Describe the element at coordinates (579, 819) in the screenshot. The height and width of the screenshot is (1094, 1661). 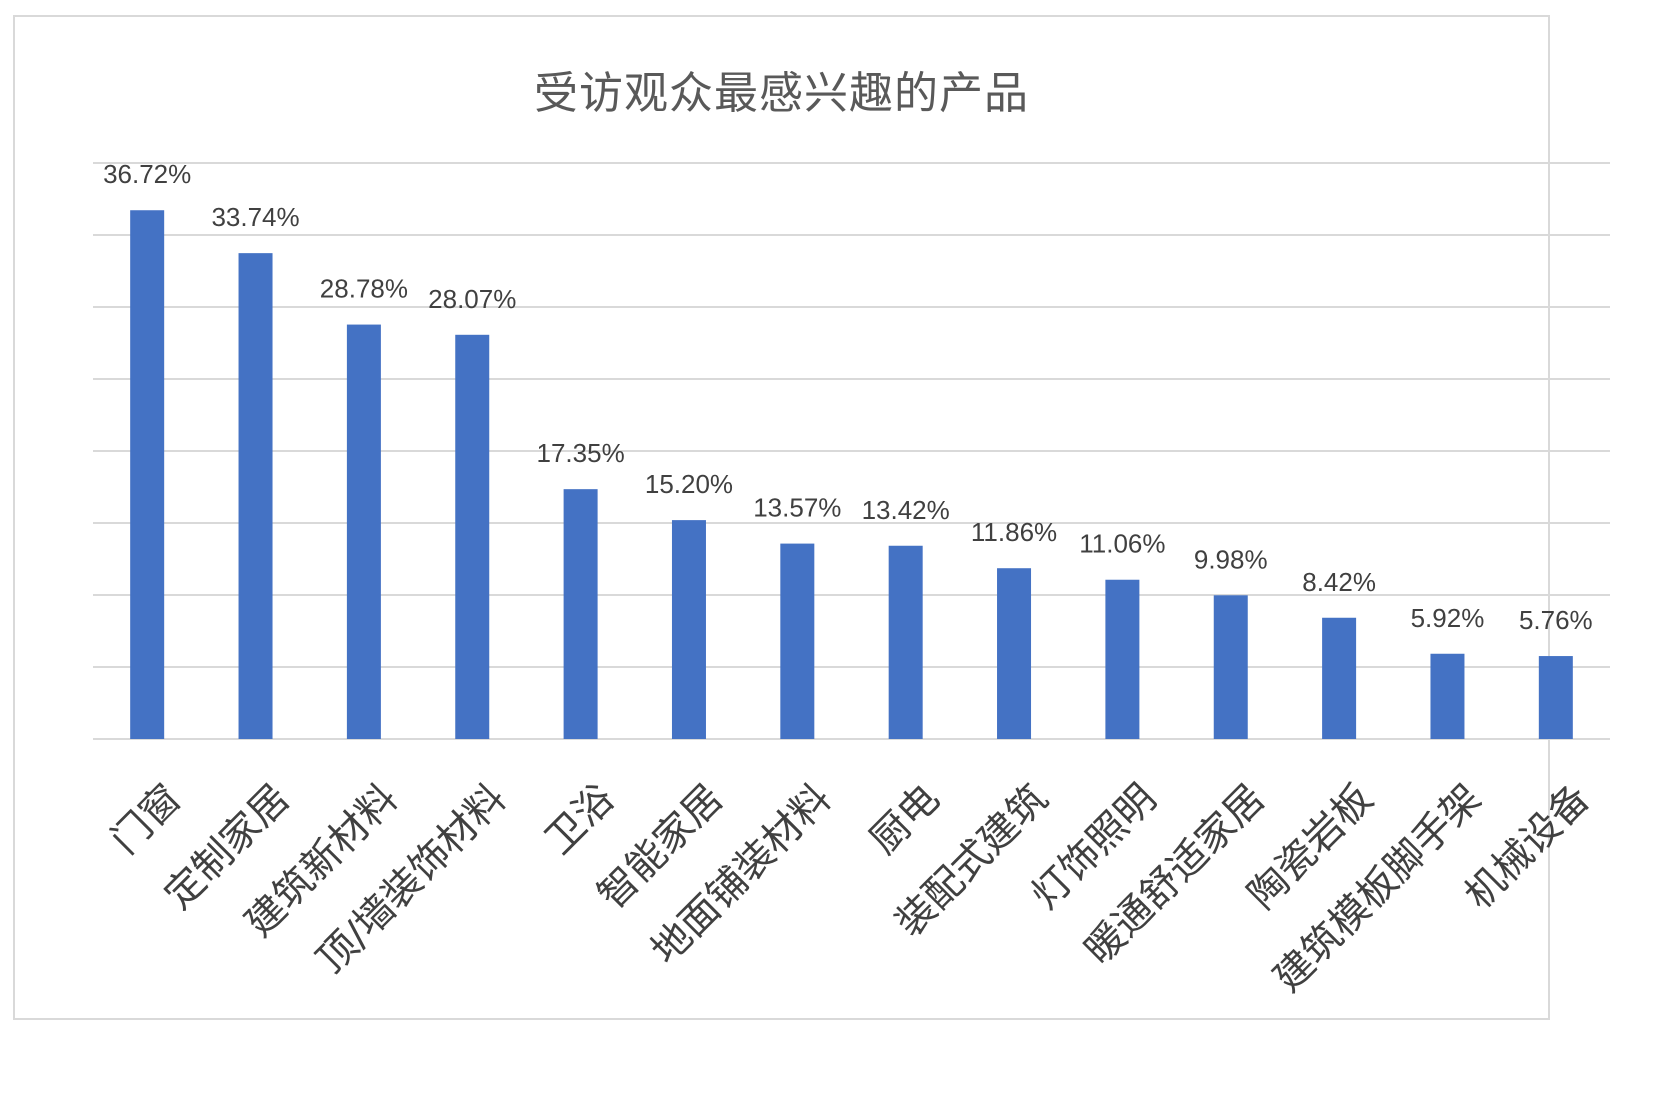
I see `x-tick-label: 卫浴` at that location.